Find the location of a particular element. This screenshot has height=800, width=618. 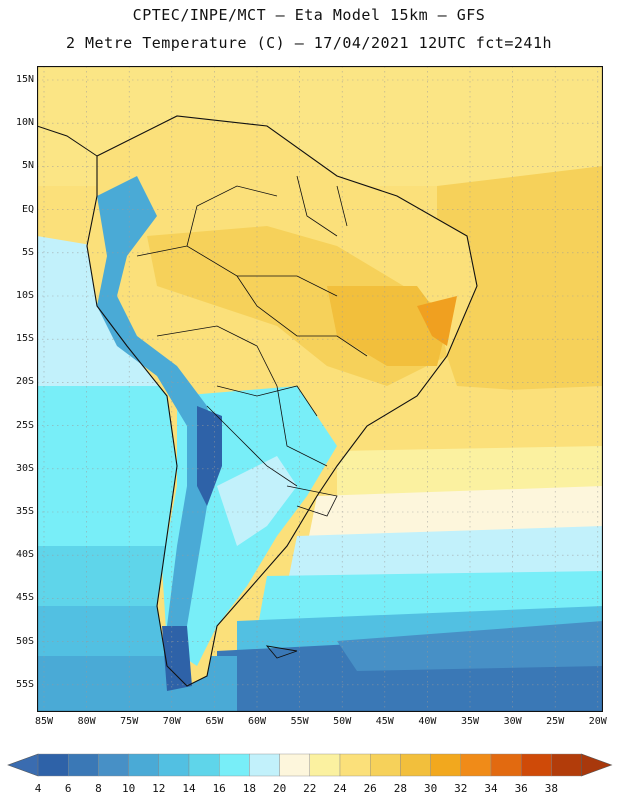

lon-label: 70W is located at coordinates (171, 721).